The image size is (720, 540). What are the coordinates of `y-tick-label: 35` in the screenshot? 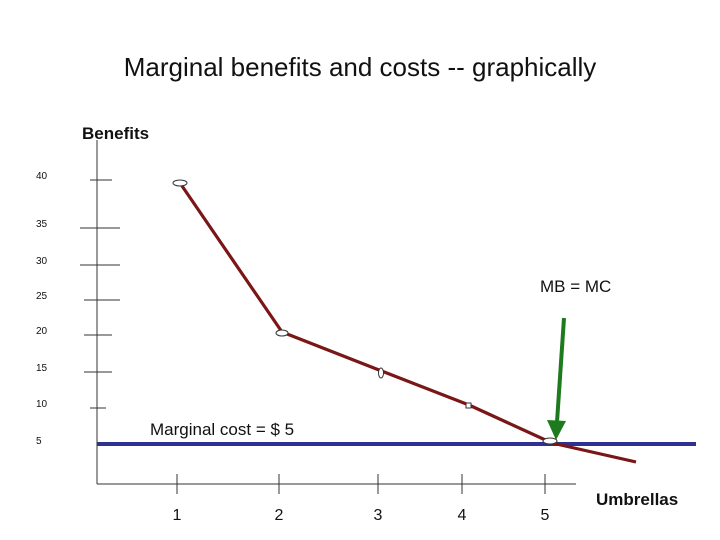 It's located at (42, 224).